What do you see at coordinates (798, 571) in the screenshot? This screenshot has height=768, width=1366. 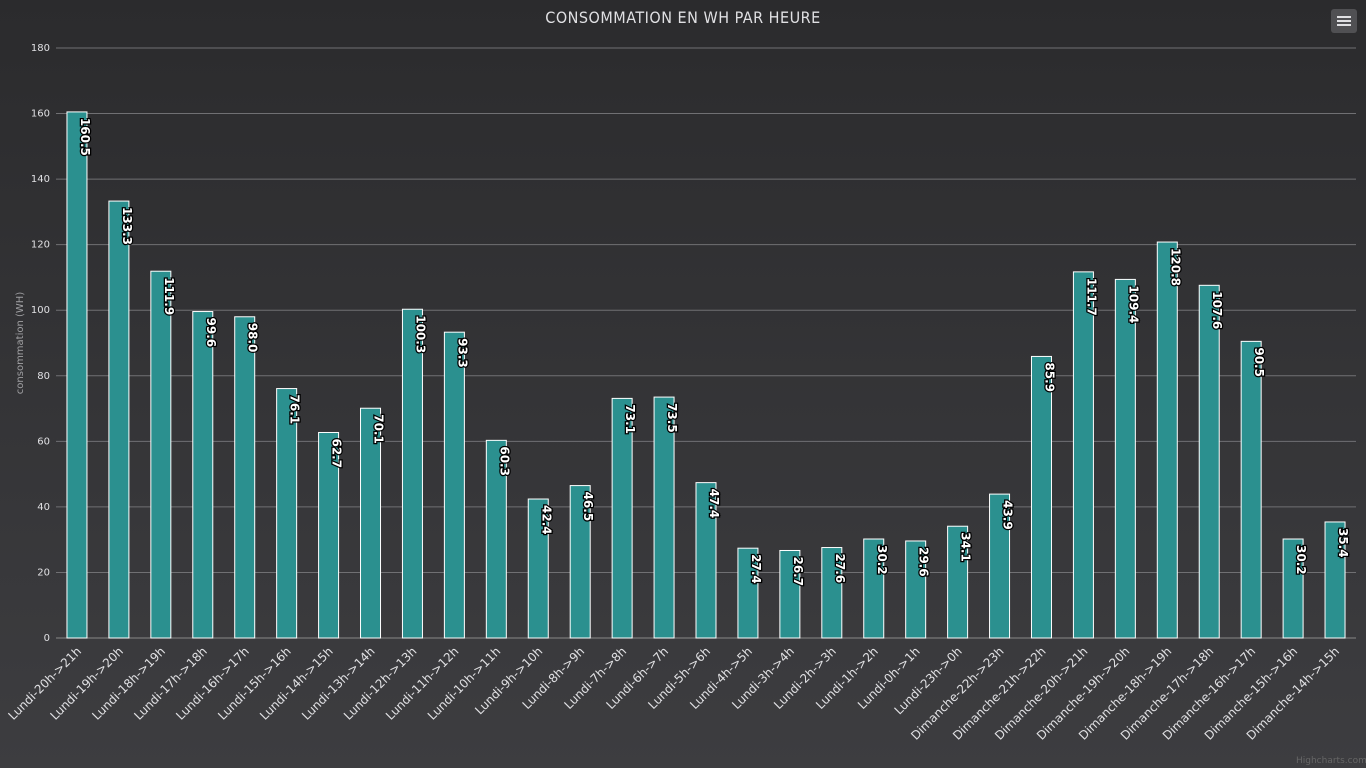 I see `data-label: 26.7` at bounding box center [798, 571].